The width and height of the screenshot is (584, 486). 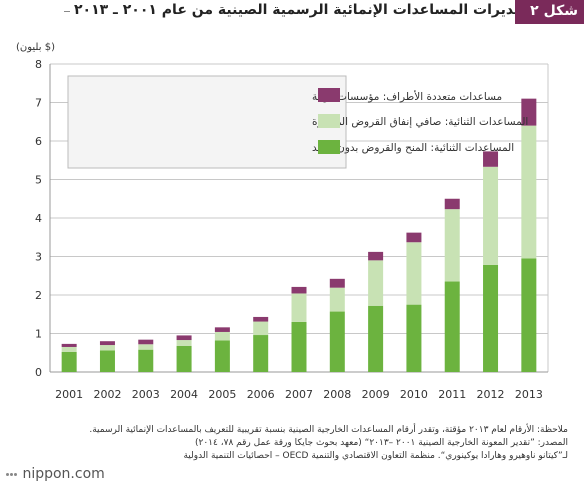 What do you see at coordinates (146, 342) in the screenshot?
I see `bar-multilateral-2003` at bounding box center [146, 342].